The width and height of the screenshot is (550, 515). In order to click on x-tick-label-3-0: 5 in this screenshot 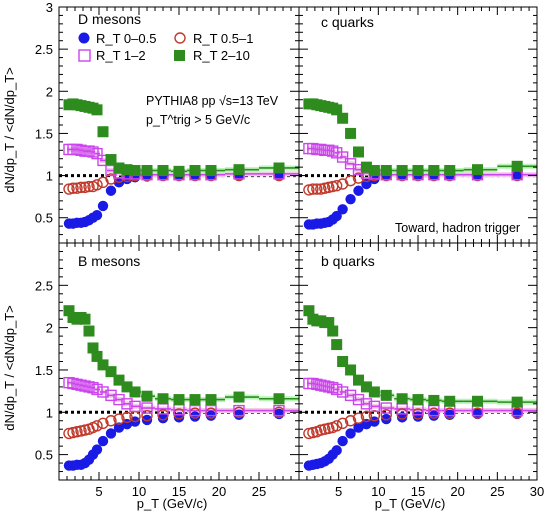, I will do `click(338, 491)`.